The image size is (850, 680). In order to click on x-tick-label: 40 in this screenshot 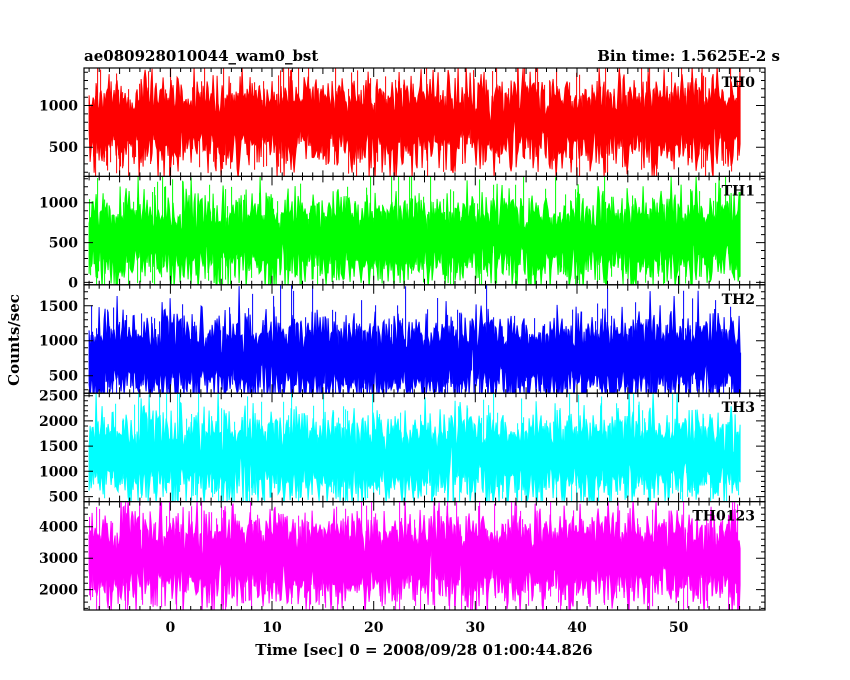, I will do `click(577, 628)`.